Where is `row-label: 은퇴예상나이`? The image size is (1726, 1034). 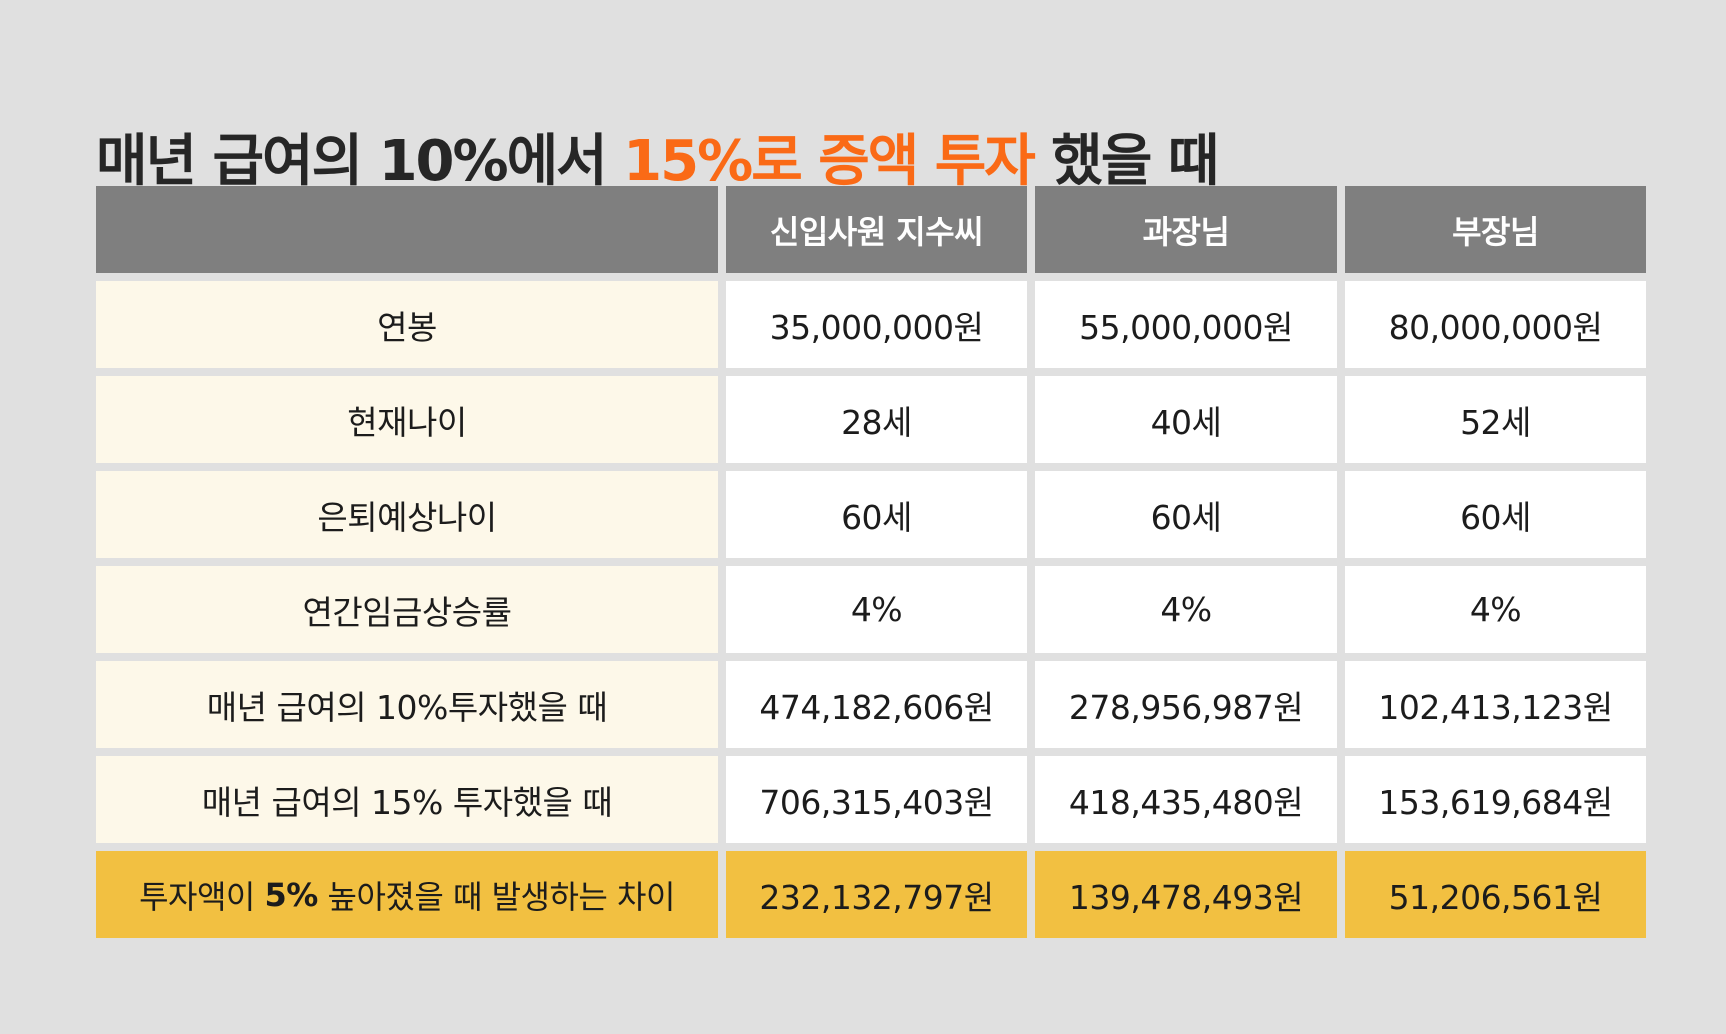
row-label: 은퇴예상나이 is located at coordinates (407, 514).